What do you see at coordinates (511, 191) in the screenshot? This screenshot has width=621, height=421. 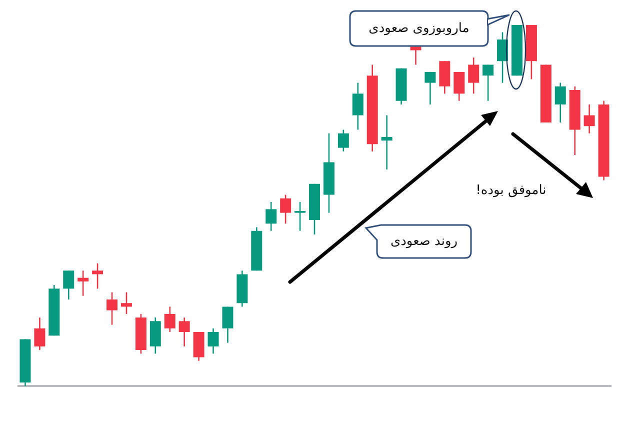 I see `annotation: ناموفق بوده!` at bounding box center [511, 191].